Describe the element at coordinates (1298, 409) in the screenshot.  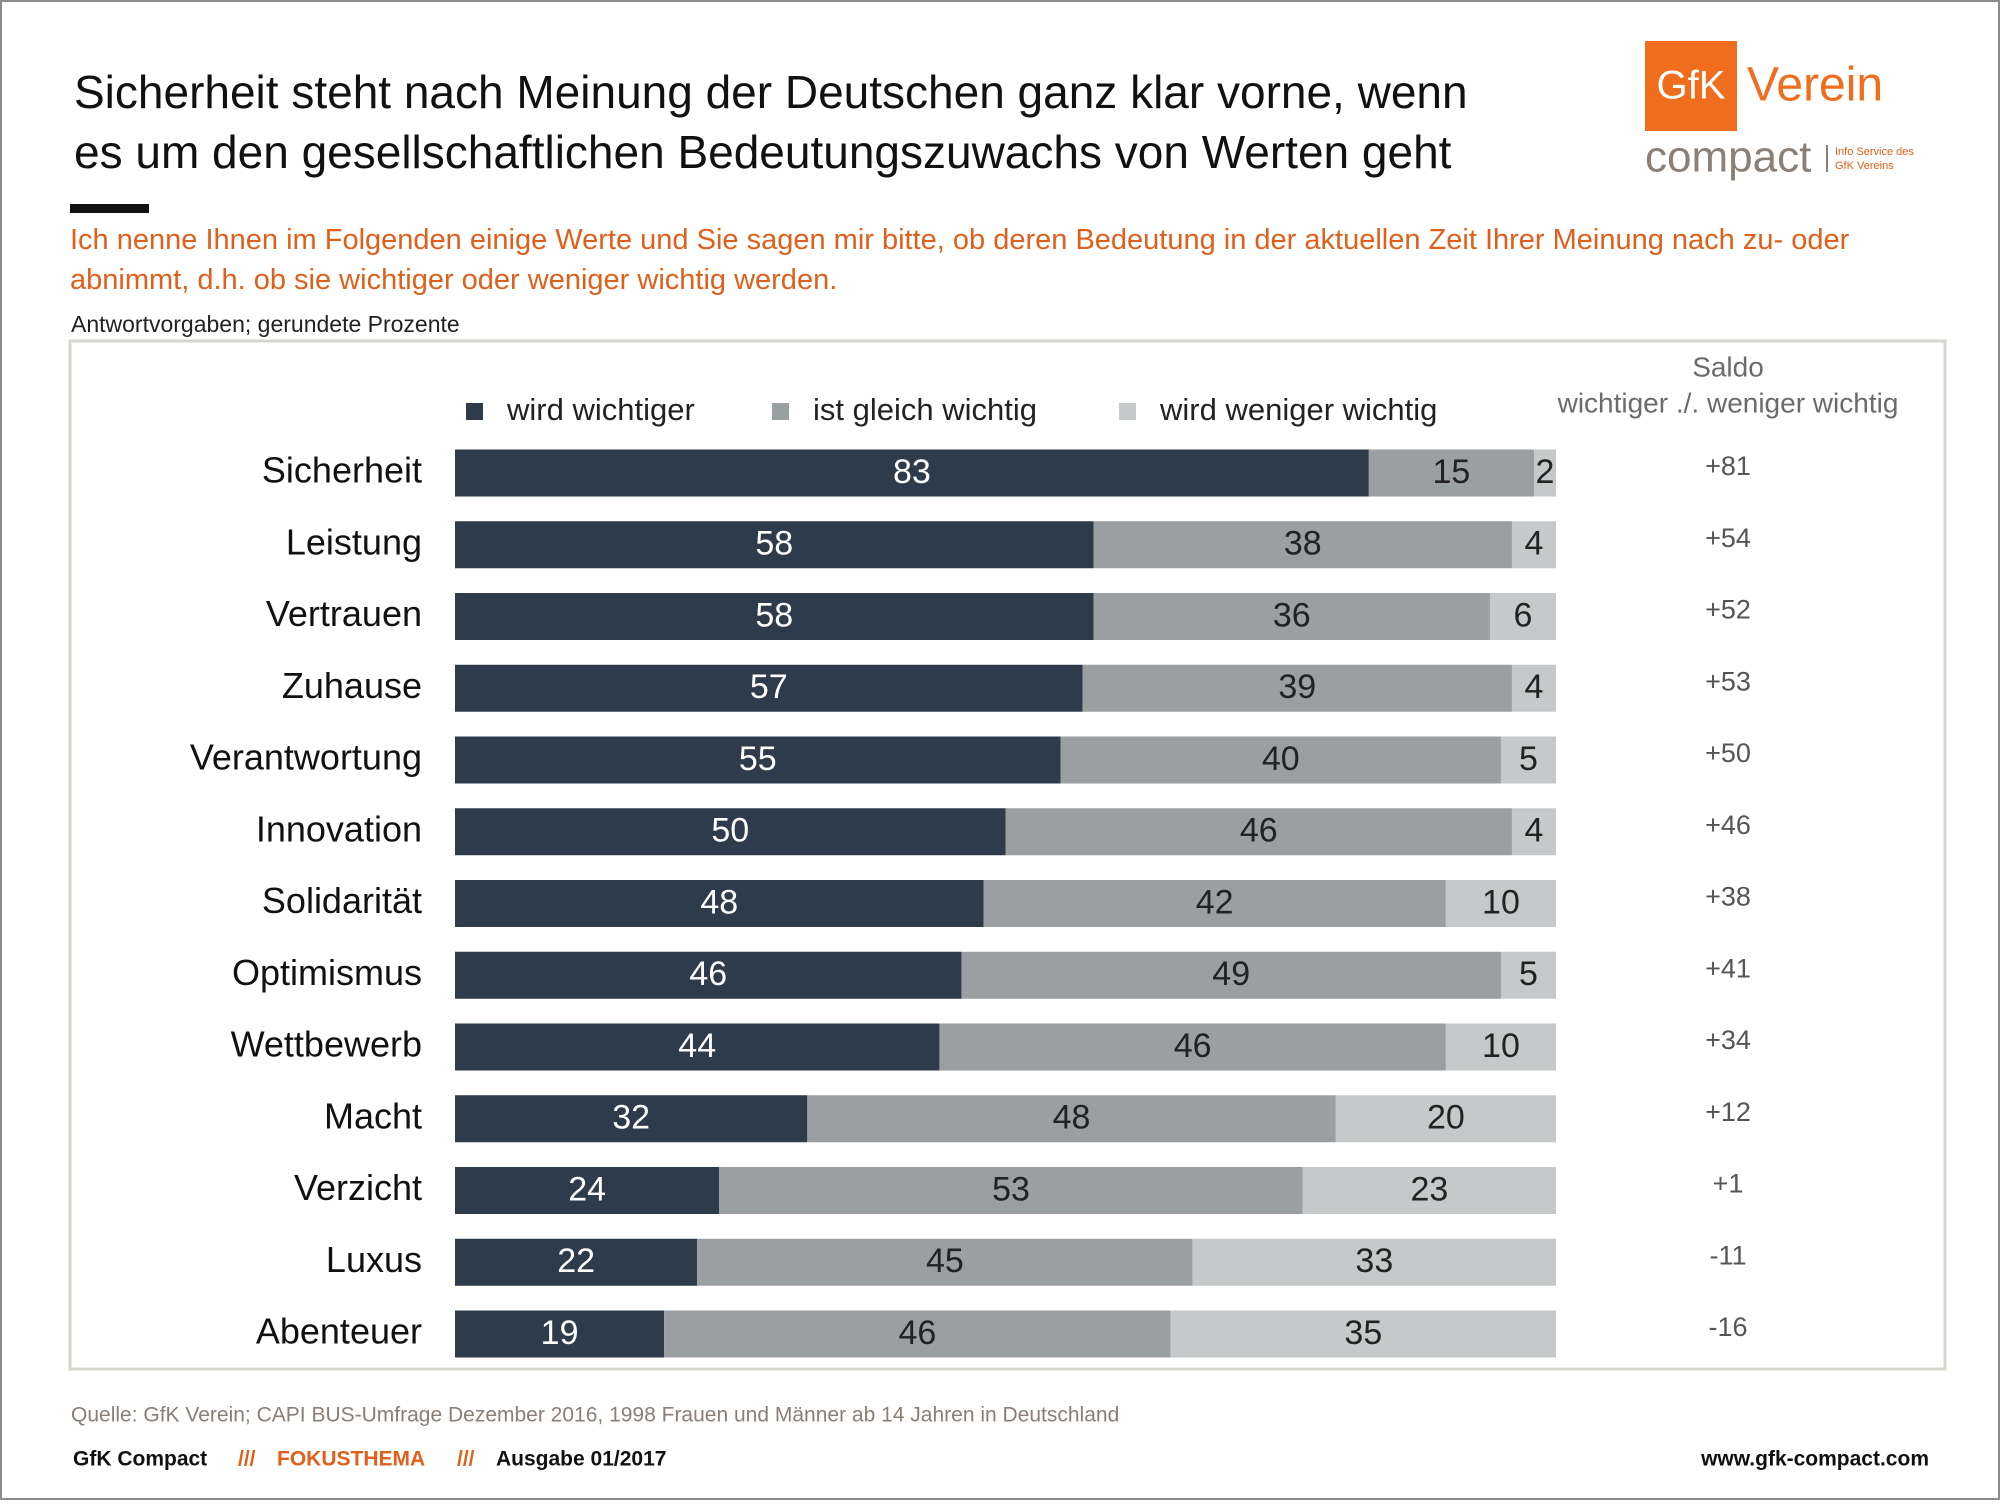
I see `legend-label: wird weniger wichtig` at that location.